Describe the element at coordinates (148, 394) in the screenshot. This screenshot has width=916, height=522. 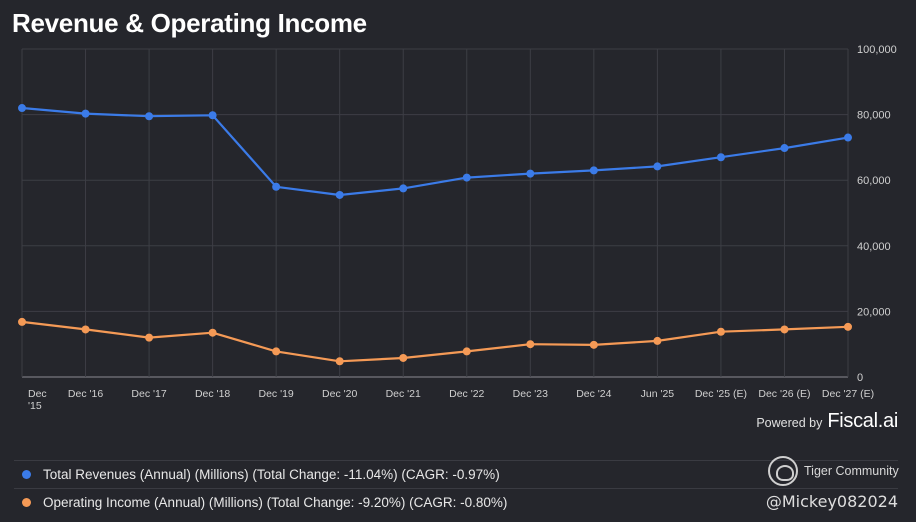
I see `x-tick-label: Dec '17` at that location.